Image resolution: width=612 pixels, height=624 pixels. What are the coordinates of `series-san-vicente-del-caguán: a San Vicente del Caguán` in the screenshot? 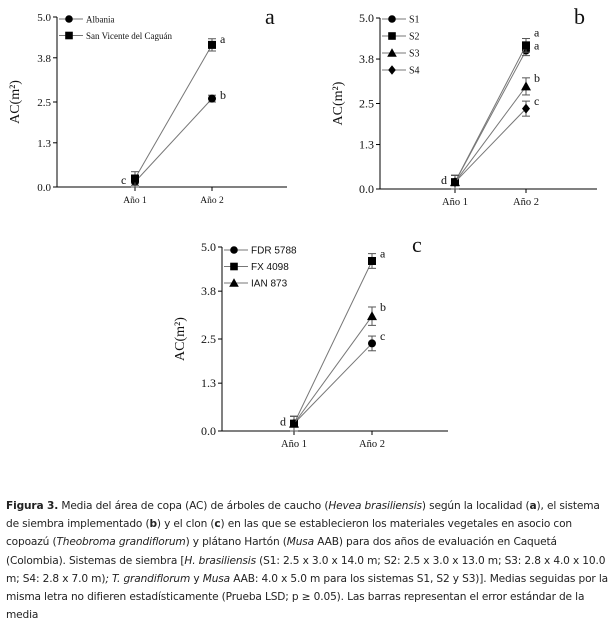 It's located at (142, 108).